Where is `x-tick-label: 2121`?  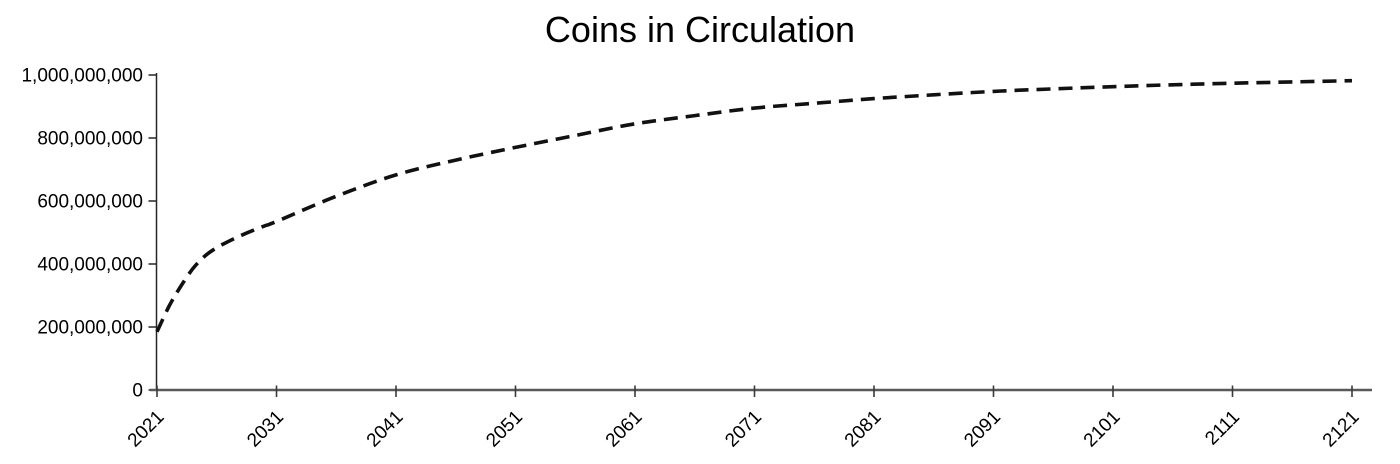
x-tick-label: 2121 is located at coordinates (1341, 429).